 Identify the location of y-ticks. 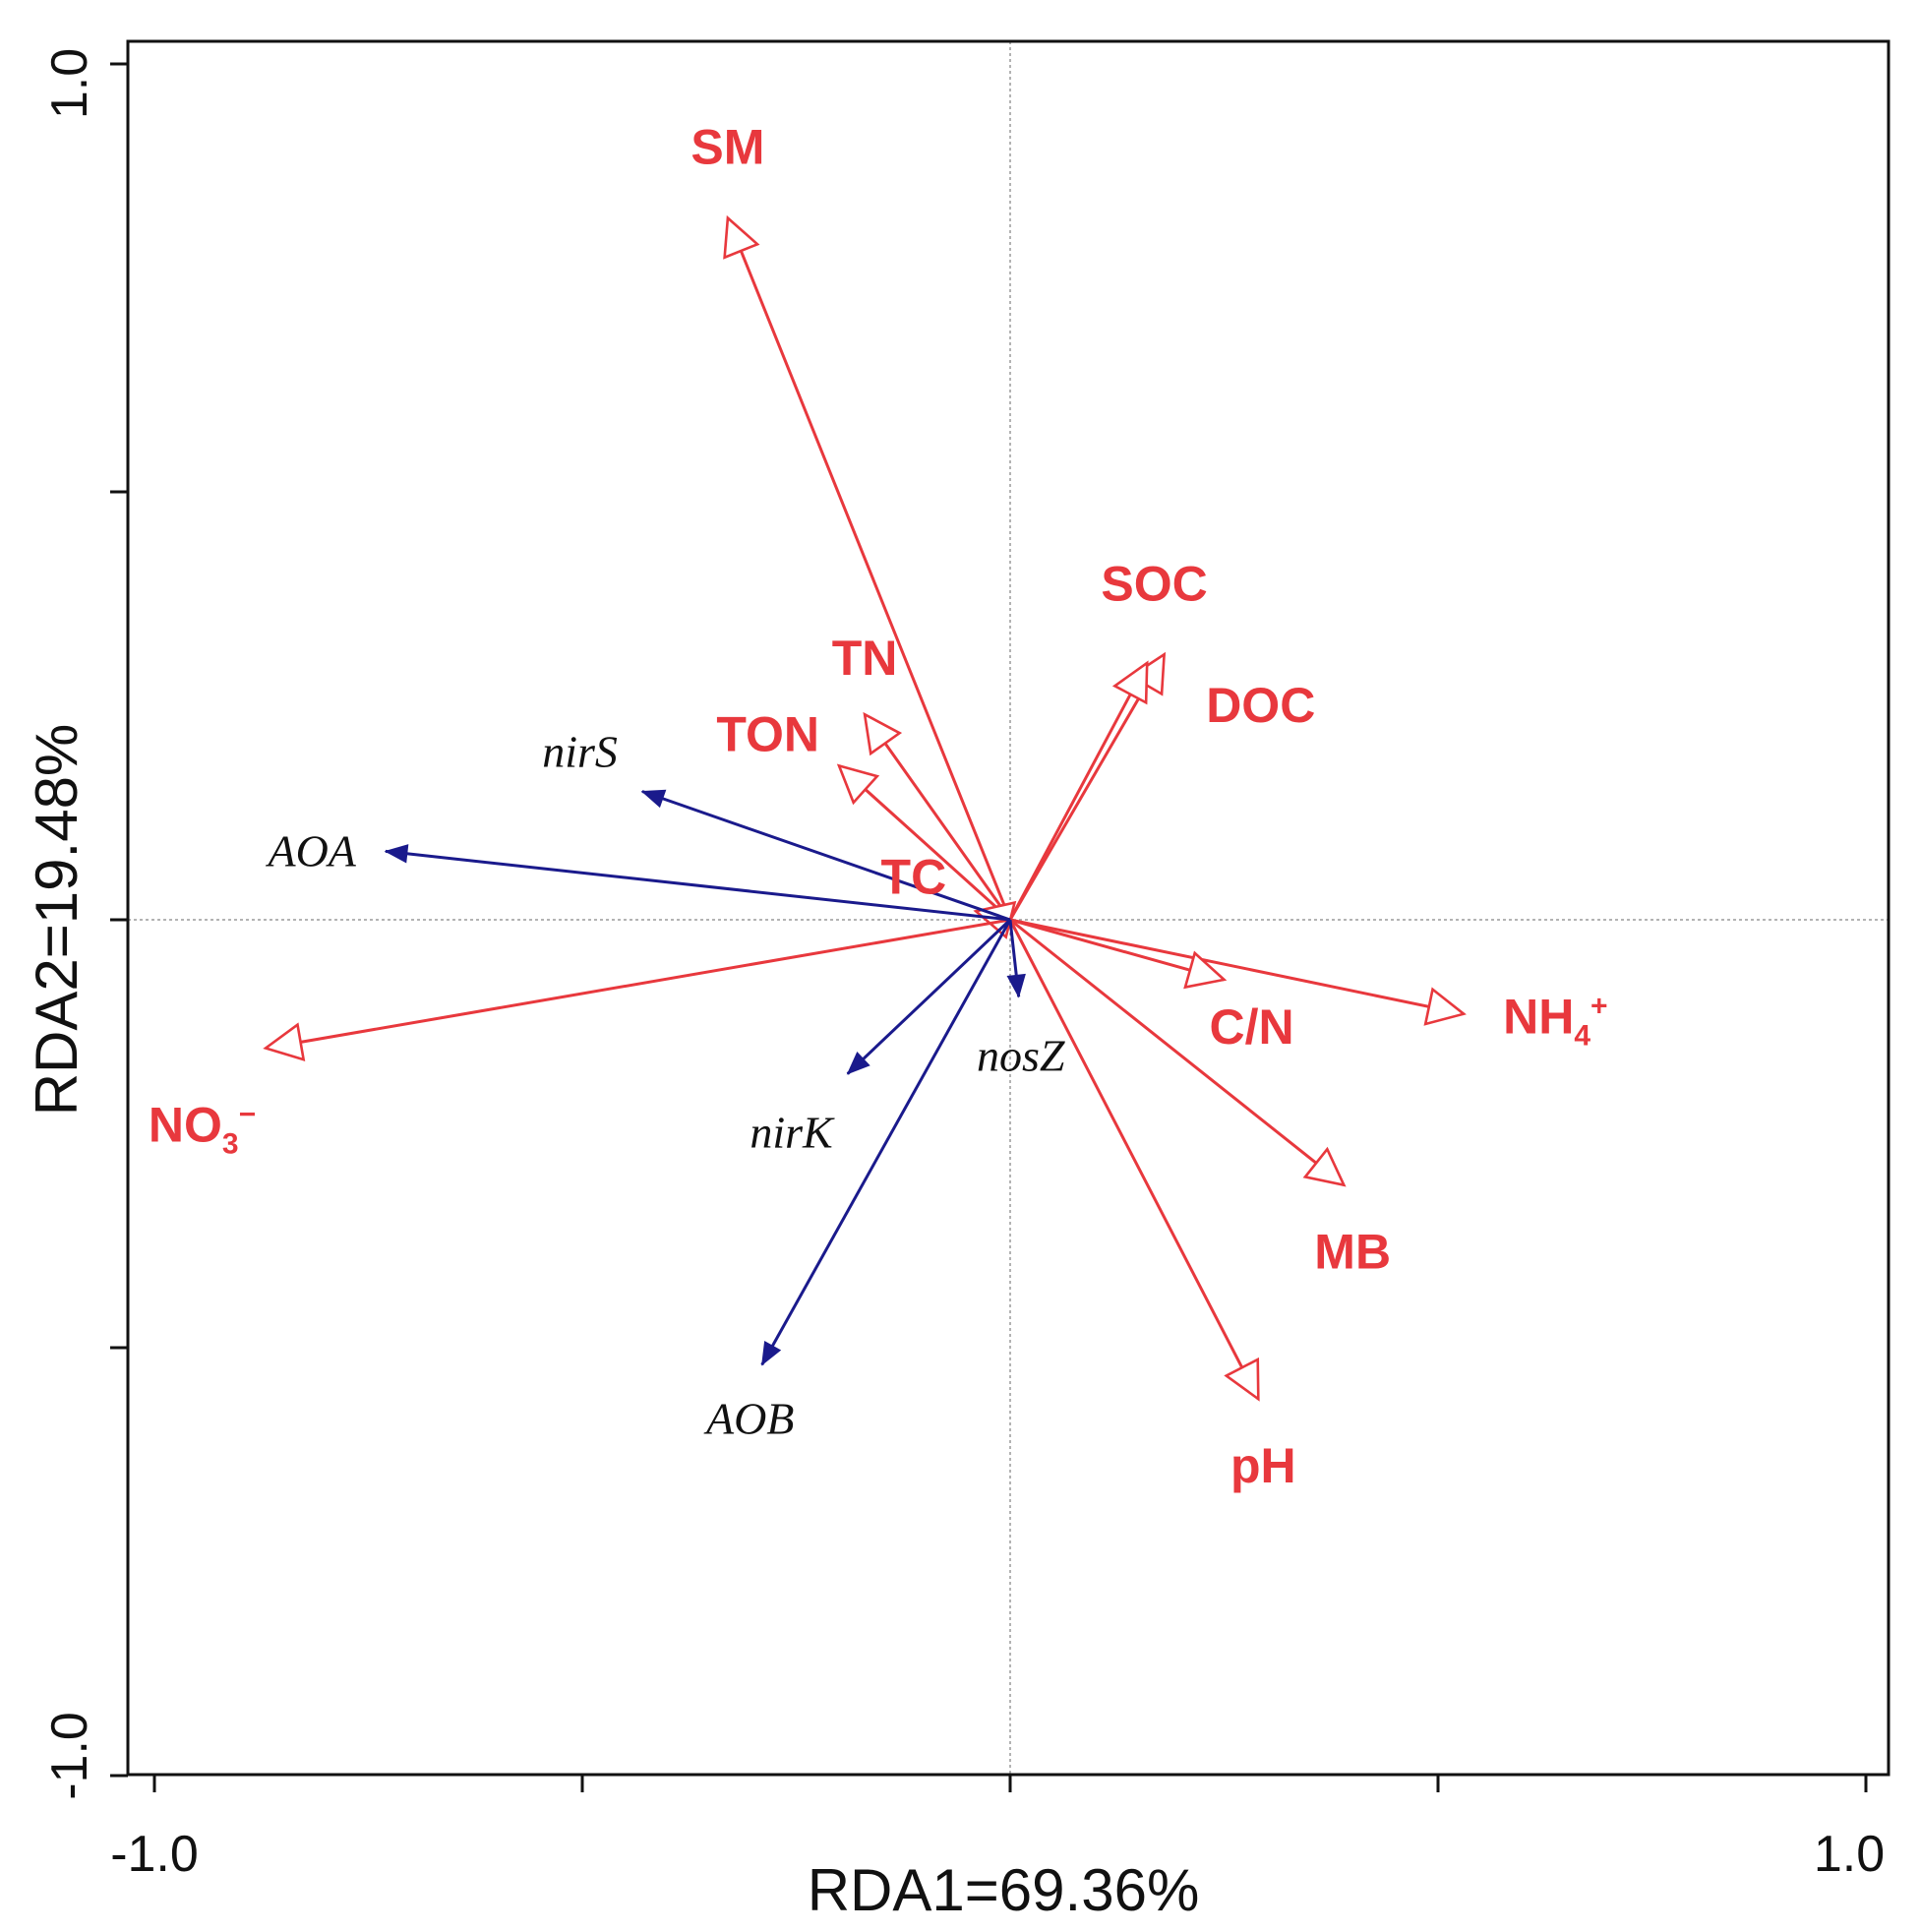
(119, 920).